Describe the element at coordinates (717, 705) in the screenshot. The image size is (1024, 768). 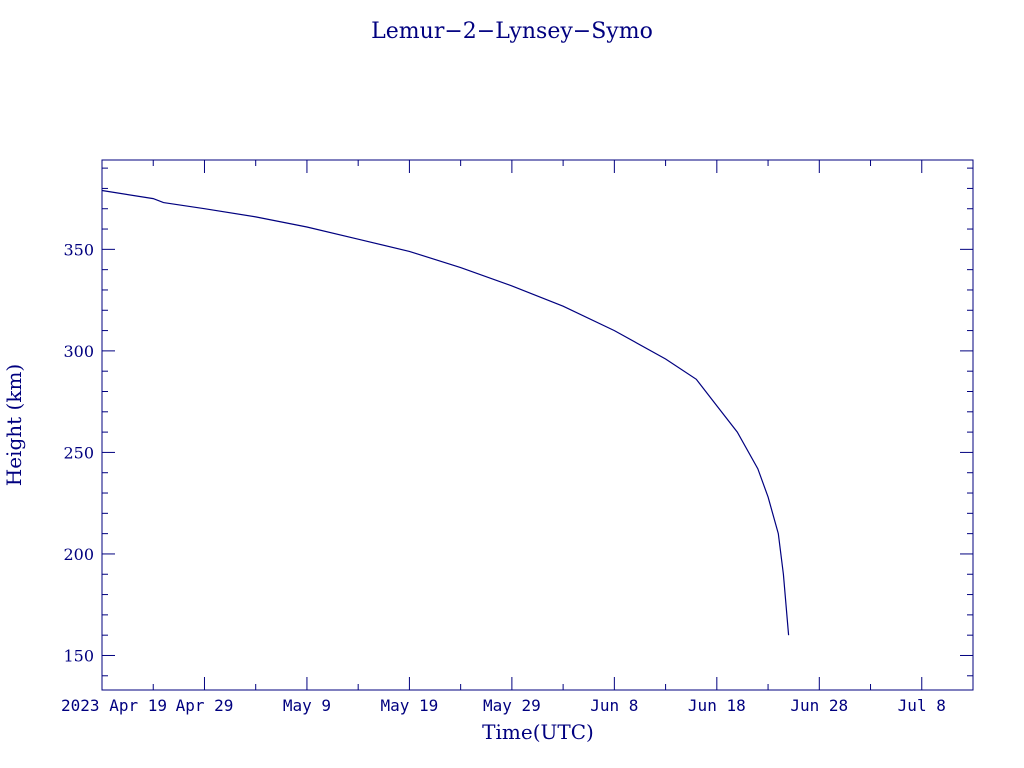
I see `x-tick-label: Jun 18` at that location.